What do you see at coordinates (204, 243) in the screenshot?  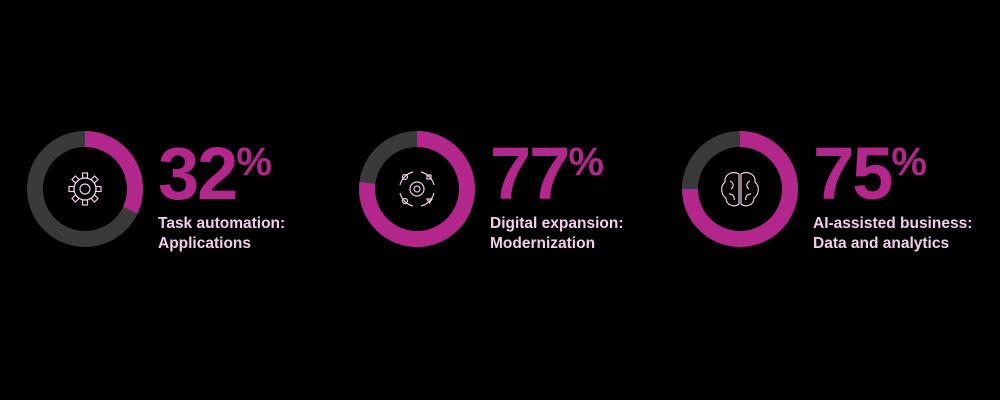 I see `caption-line: Applications` at bounding box center [204, 243].